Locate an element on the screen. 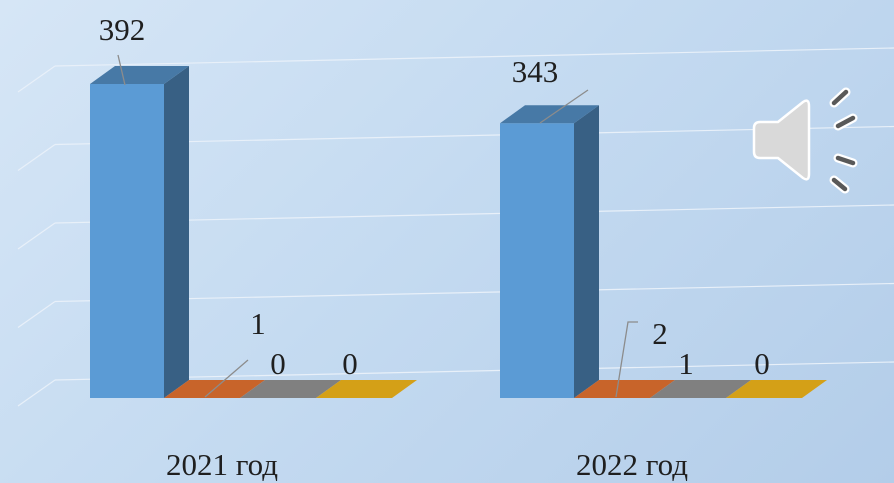  data-label: 343 is located at coordinates (535, 71).